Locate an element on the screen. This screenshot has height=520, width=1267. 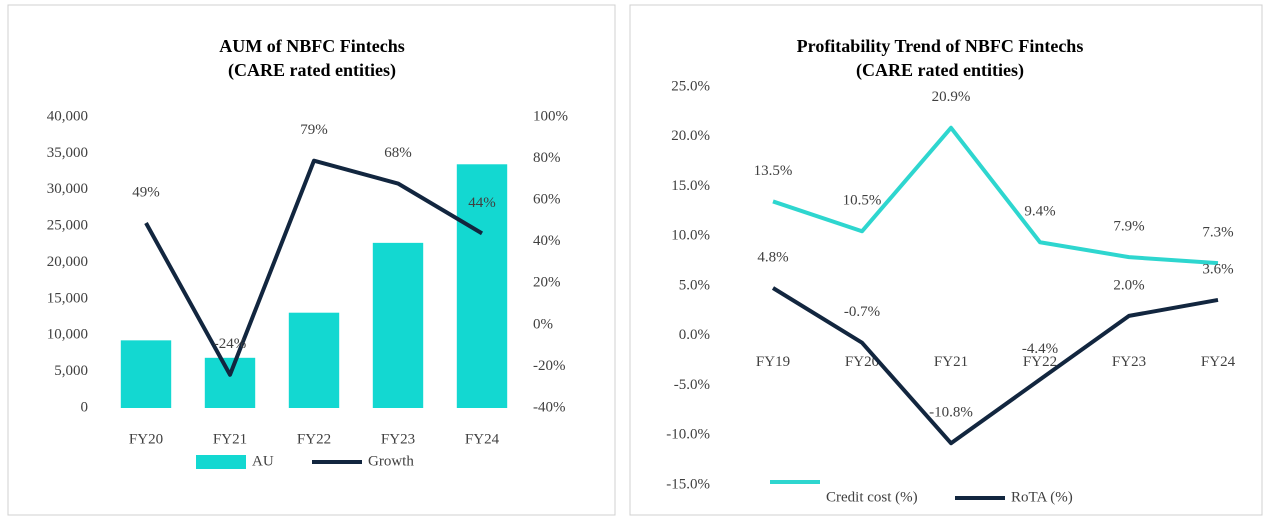
y-tick-label: 10,000 is located at coordinates (67, 335).